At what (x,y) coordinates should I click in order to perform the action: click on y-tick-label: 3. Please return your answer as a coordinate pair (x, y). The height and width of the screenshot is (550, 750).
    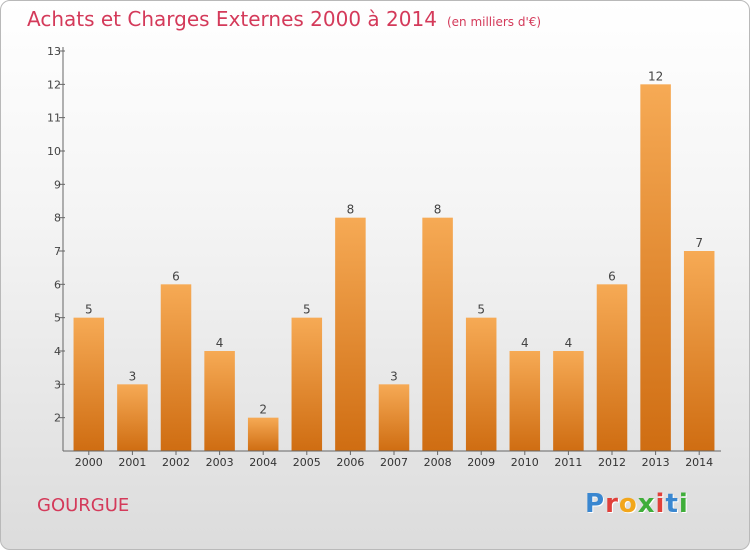
    Looking at the image, I should click on (57, 384).